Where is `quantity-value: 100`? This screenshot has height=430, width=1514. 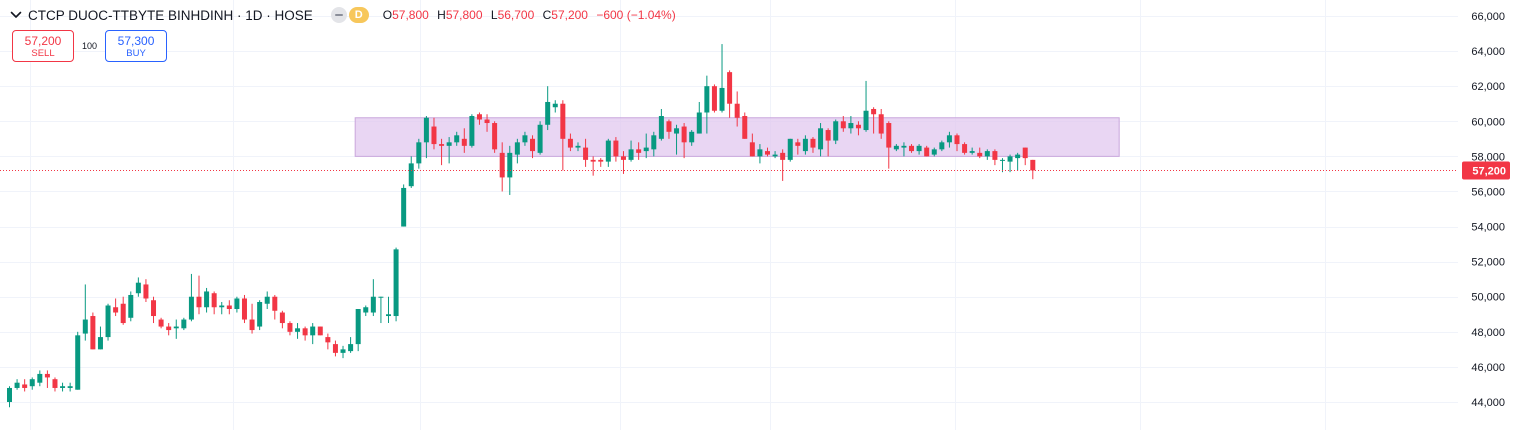
quantity-value: 100 is located at coordinates (90, 46).